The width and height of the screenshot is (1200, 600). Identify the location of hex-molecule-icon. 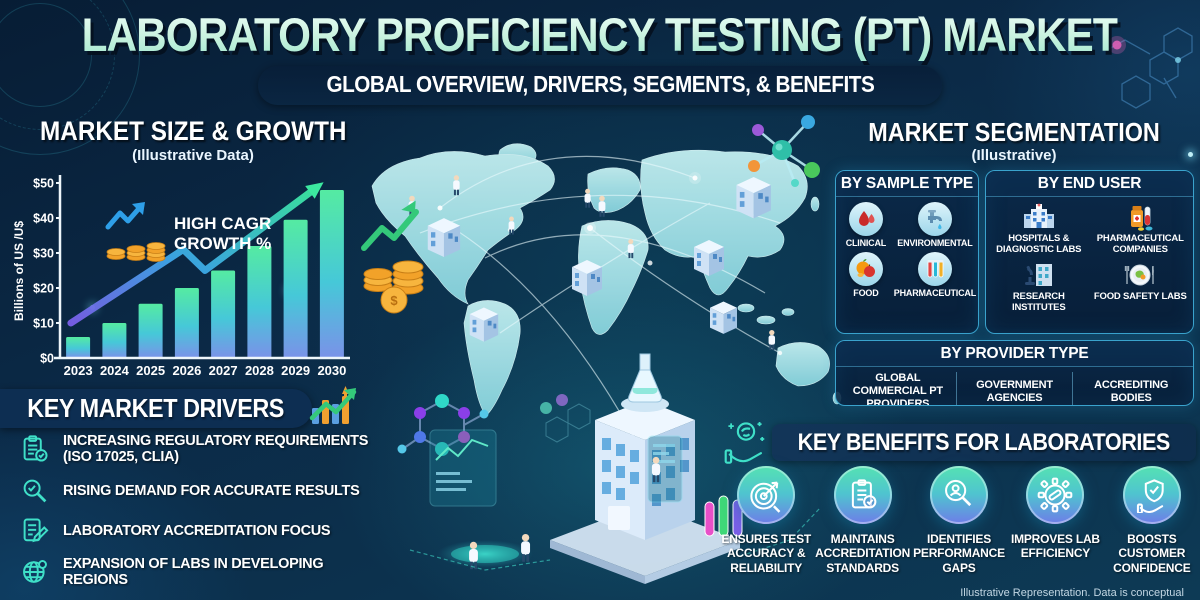
(443, 425).